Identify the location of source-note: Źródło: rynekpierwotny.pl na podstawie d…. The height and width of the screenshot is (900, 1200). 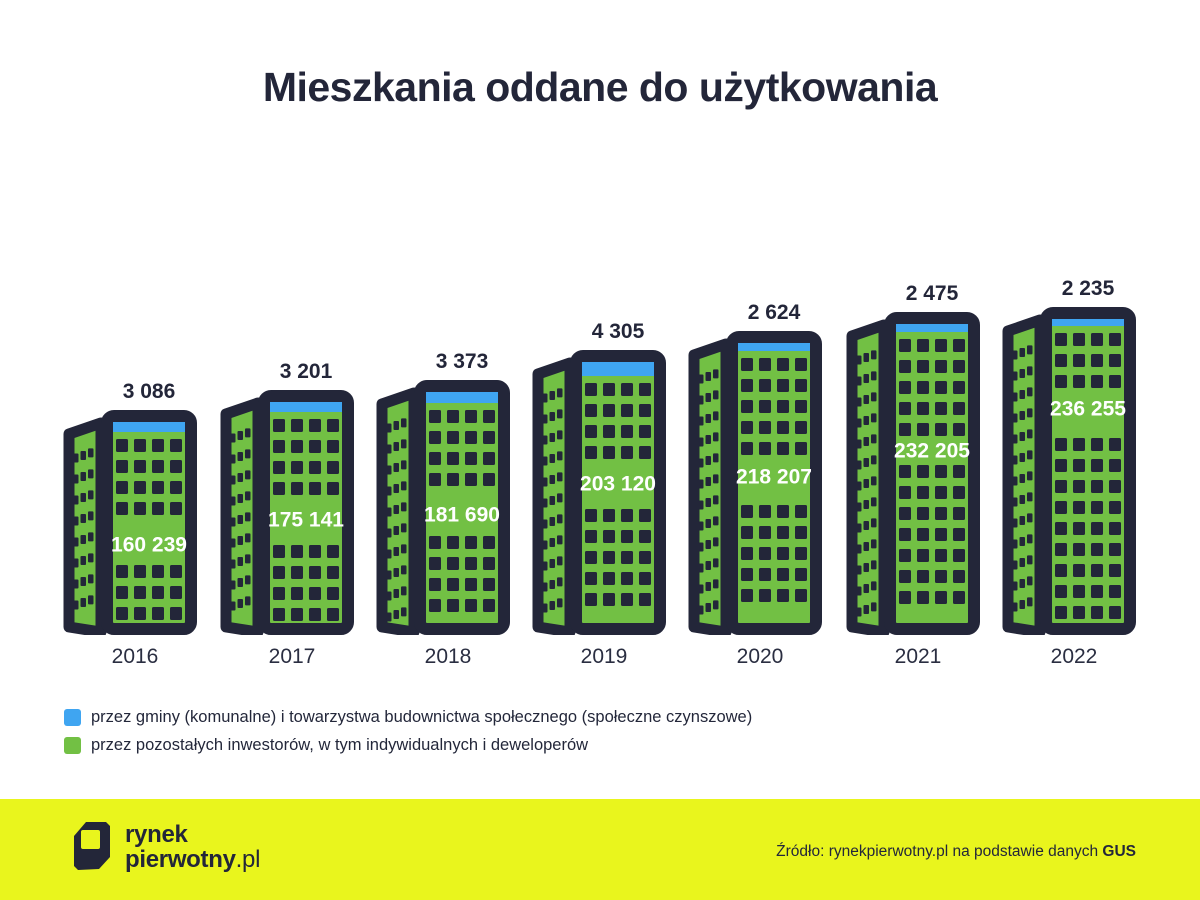
(956, 852).